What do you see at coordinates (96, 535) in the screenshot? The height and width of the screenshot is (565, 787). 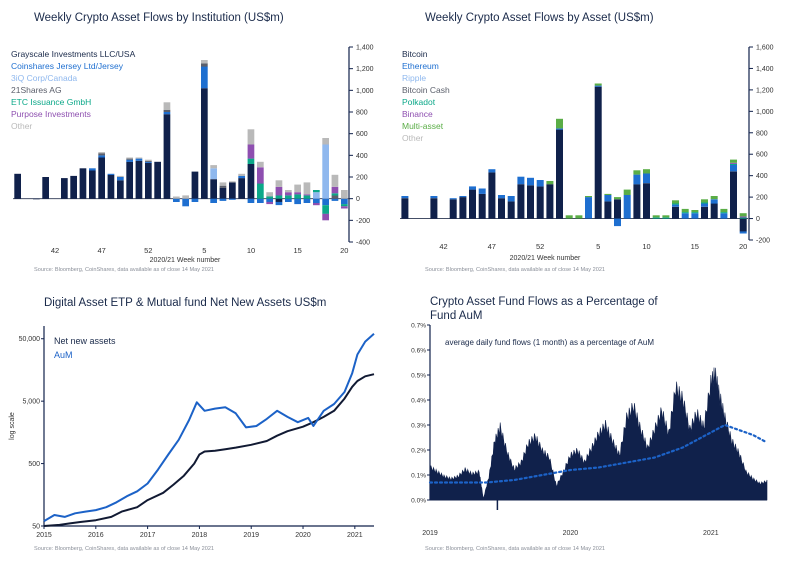 I see `x-tick-label: 2016` at bounding box center [96, 535].